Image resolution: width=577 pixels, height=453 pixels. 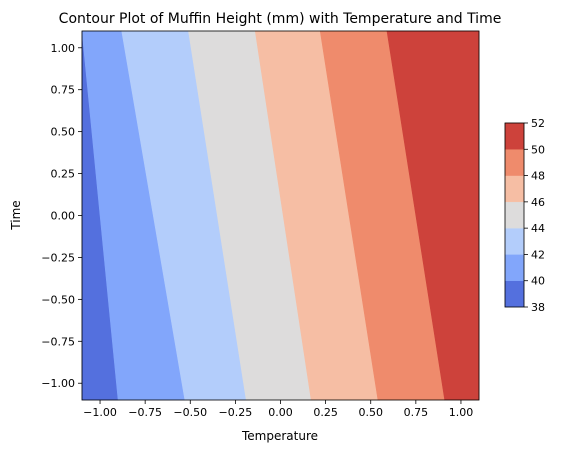 What do you see at coordinates (63, 48) in the screenshot?
I see `y-tick-label: 1.00` at bounding box center [63, 48].